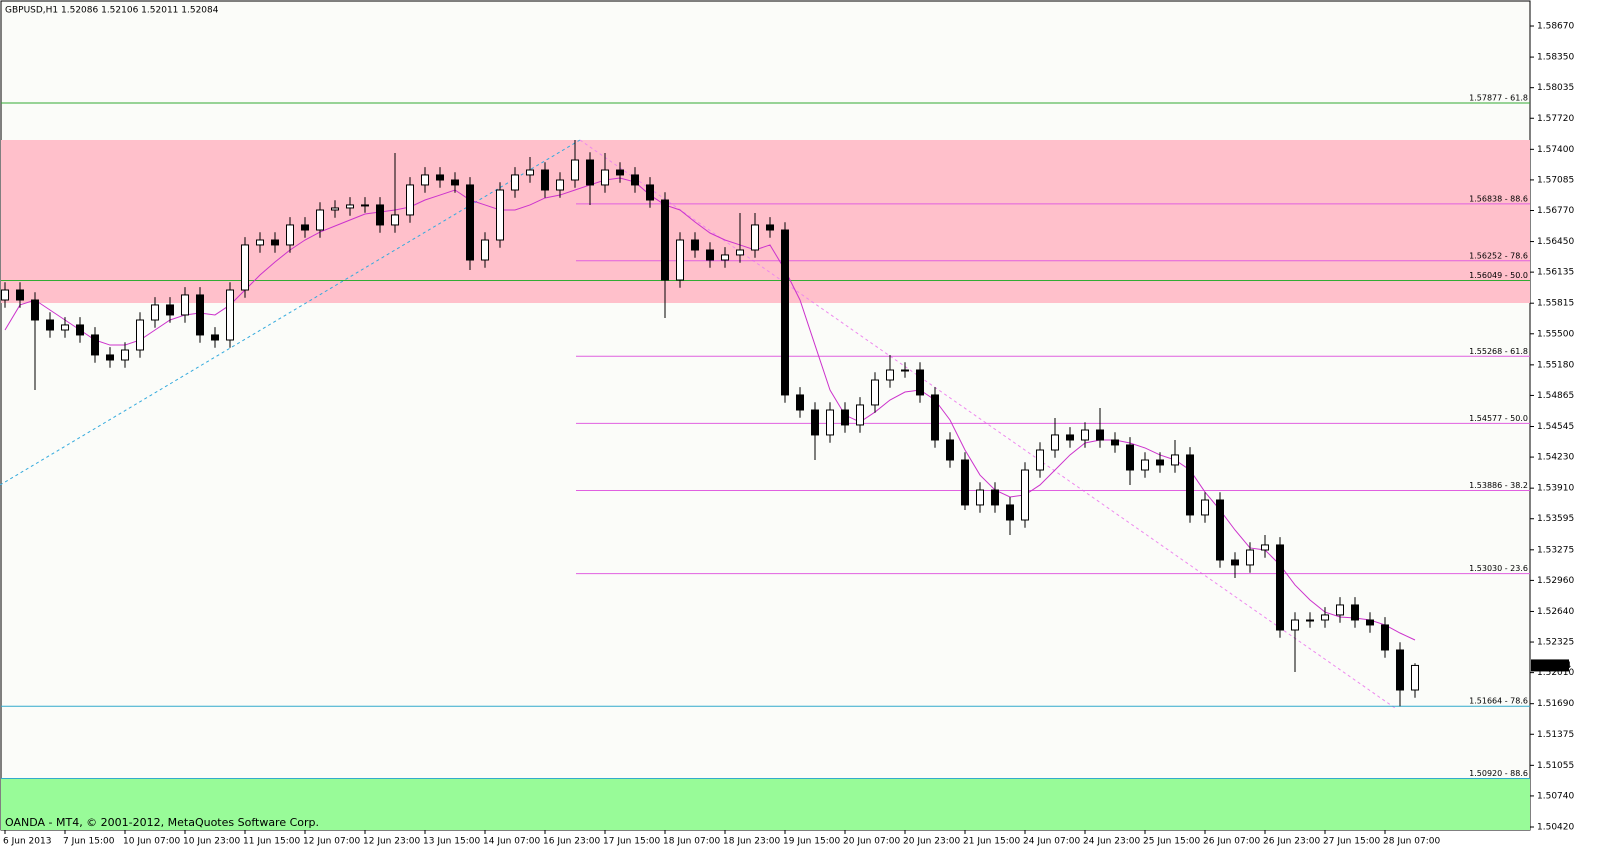 The width and height of the screenshot is (1600, 863). I want to click on y-tick-label: 1.58350, so click(1555, 58).